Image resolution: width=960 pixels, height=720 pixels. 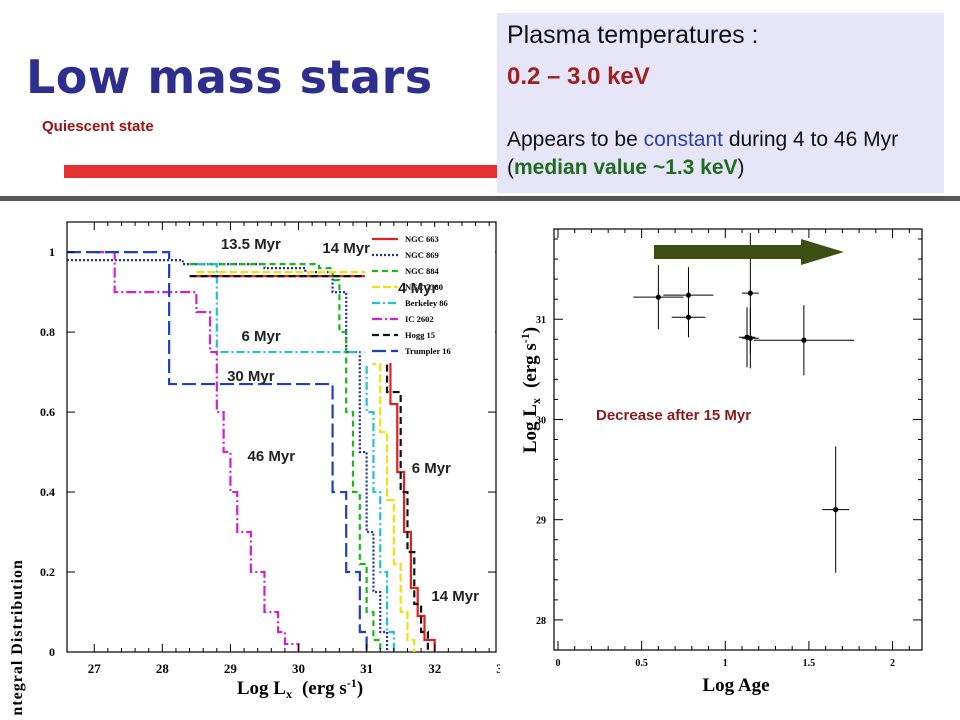 I want to click on left-annotation-label: 46 Myr, so click(x=272, y=456).